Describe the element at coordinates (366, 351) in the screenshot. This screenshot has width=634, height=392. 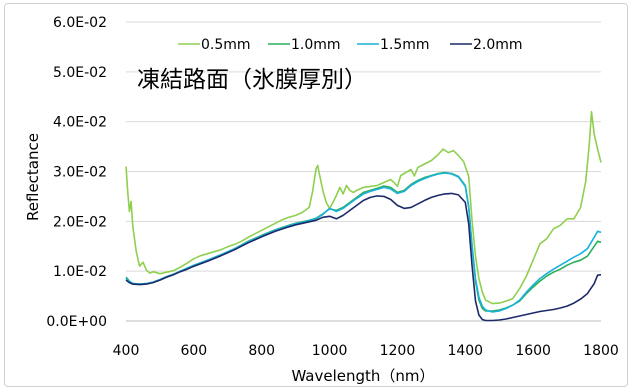
I see `x-axis-ticks: 400 600 800 1000 1200 1400 1600 1800` at that location.